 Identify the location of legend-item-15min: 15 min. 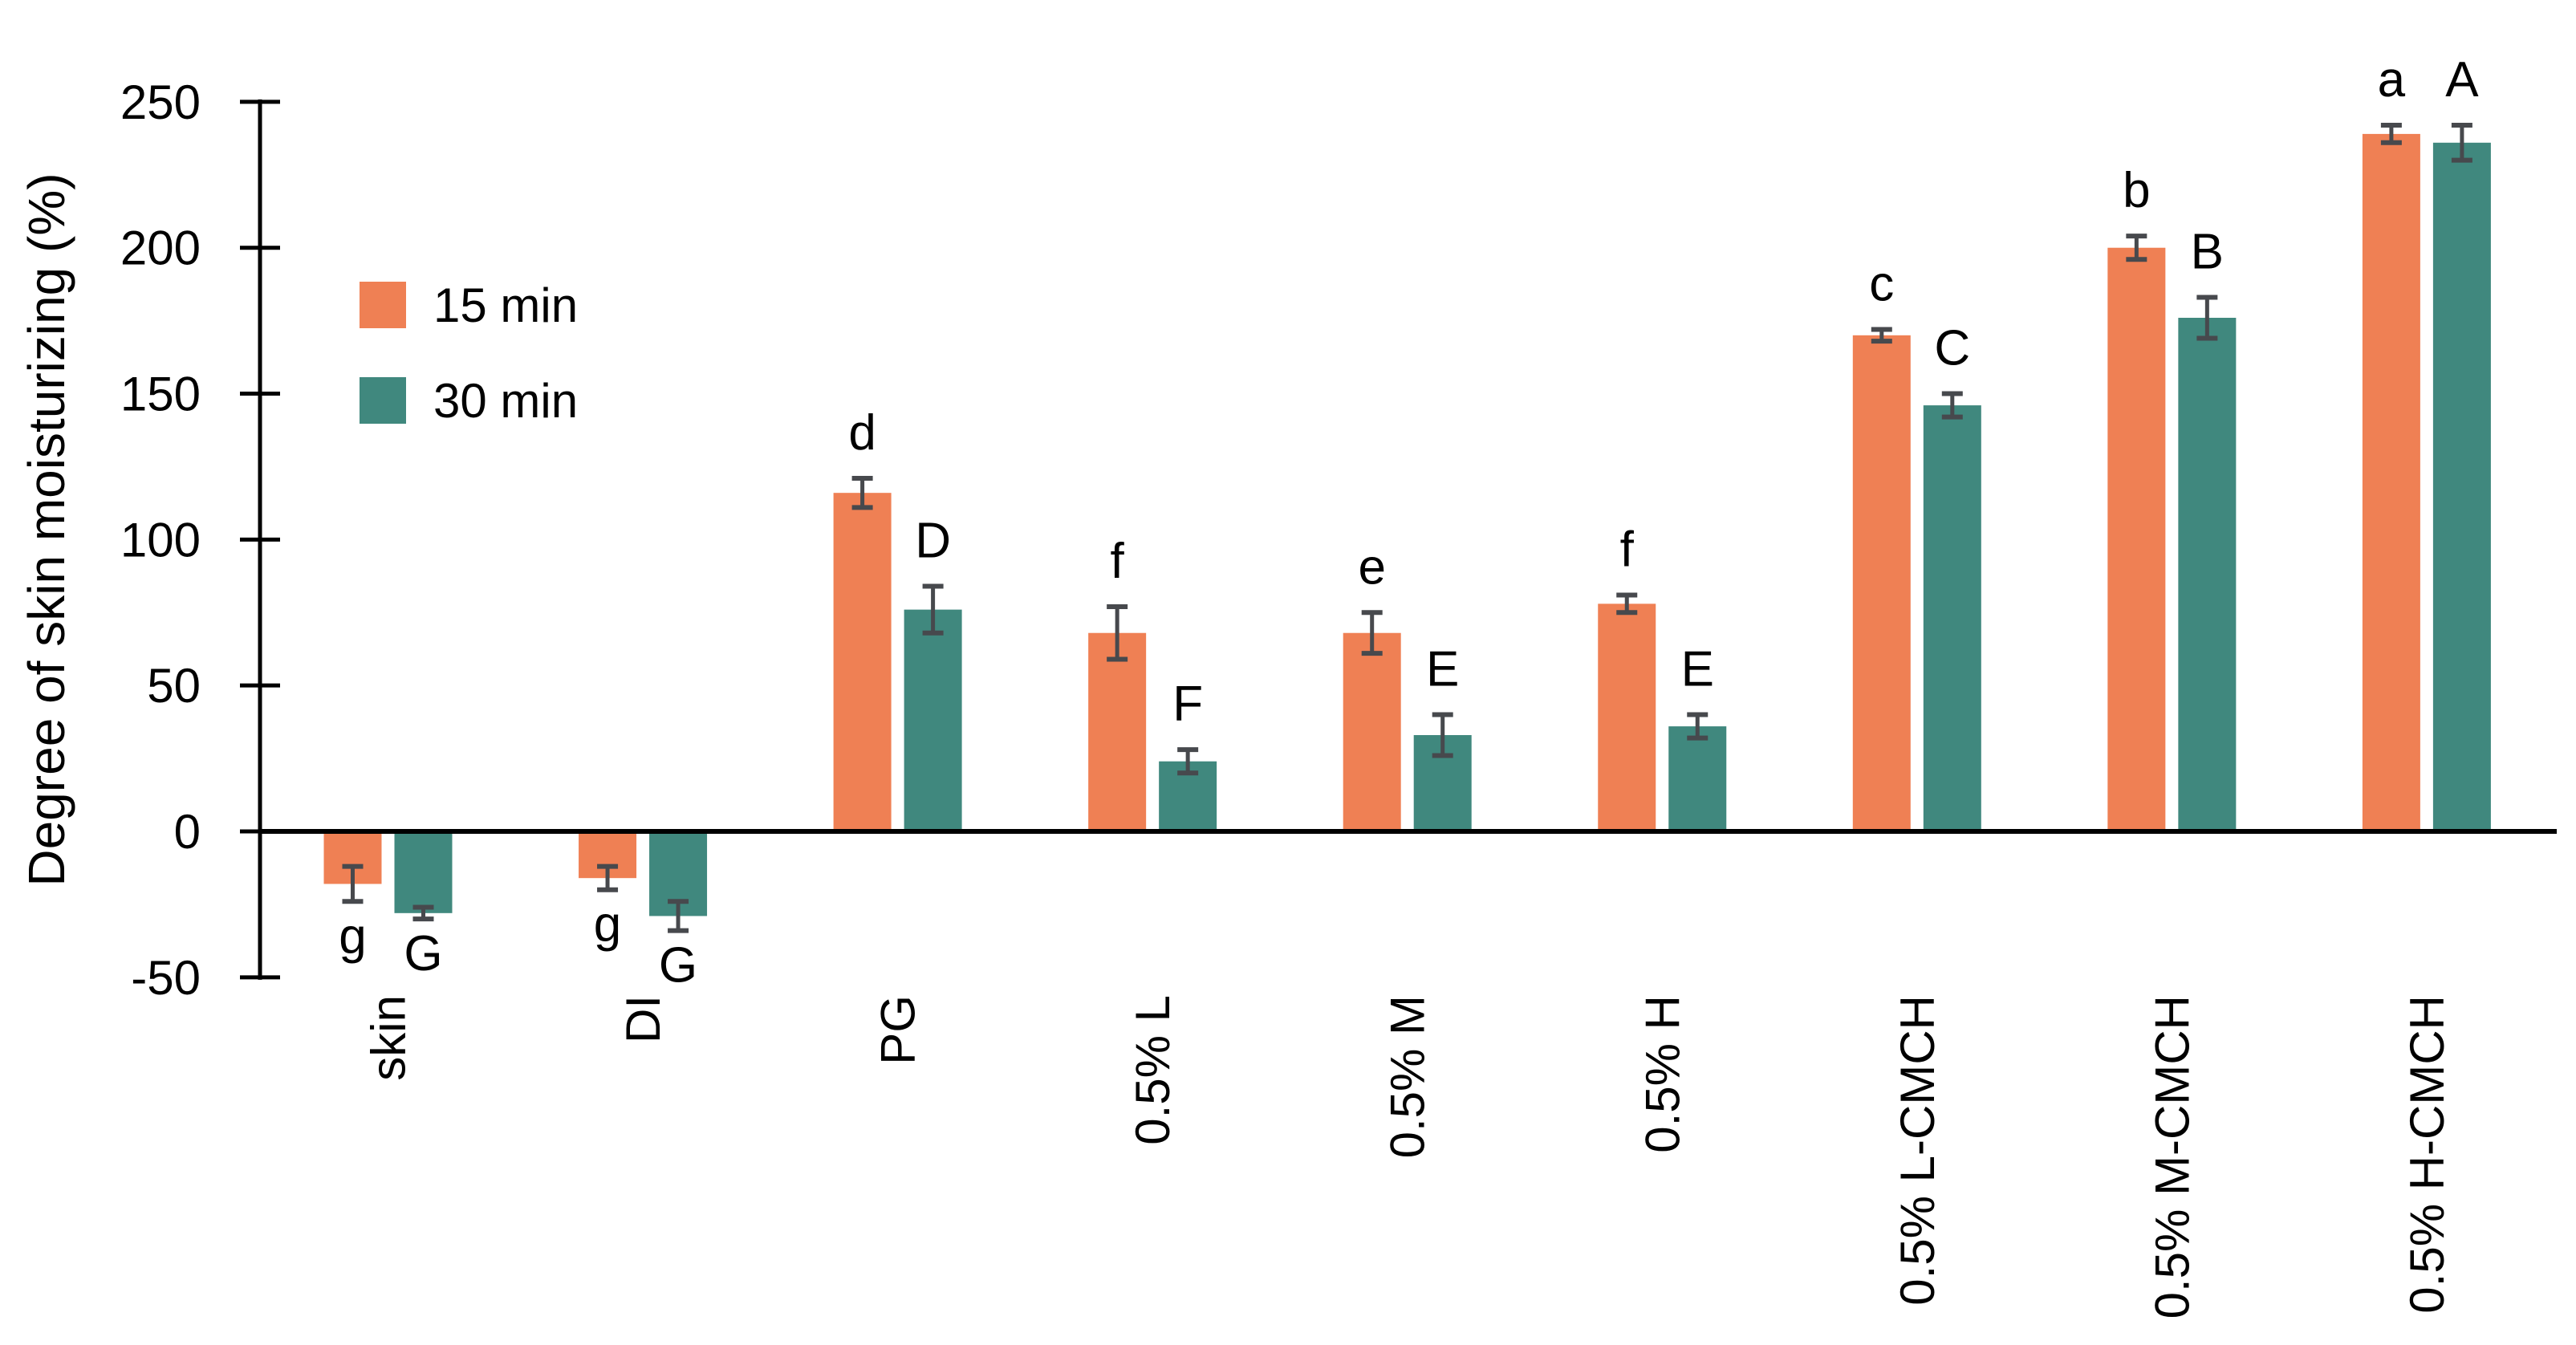
(469, 305).